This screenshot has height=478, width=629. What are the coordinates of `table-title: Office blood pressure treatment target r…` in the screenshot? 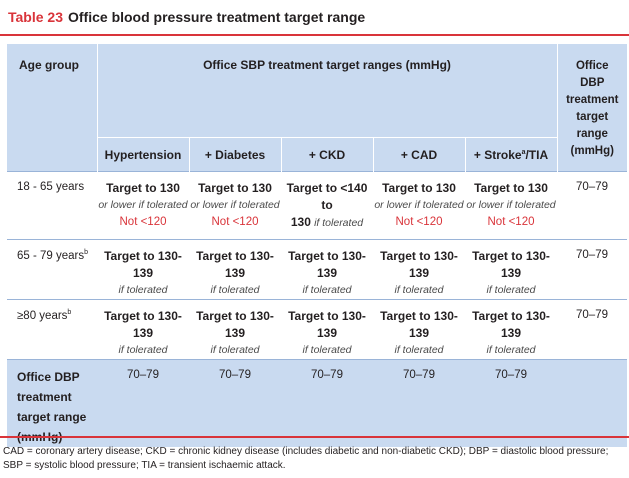 It's located at (217, 17).